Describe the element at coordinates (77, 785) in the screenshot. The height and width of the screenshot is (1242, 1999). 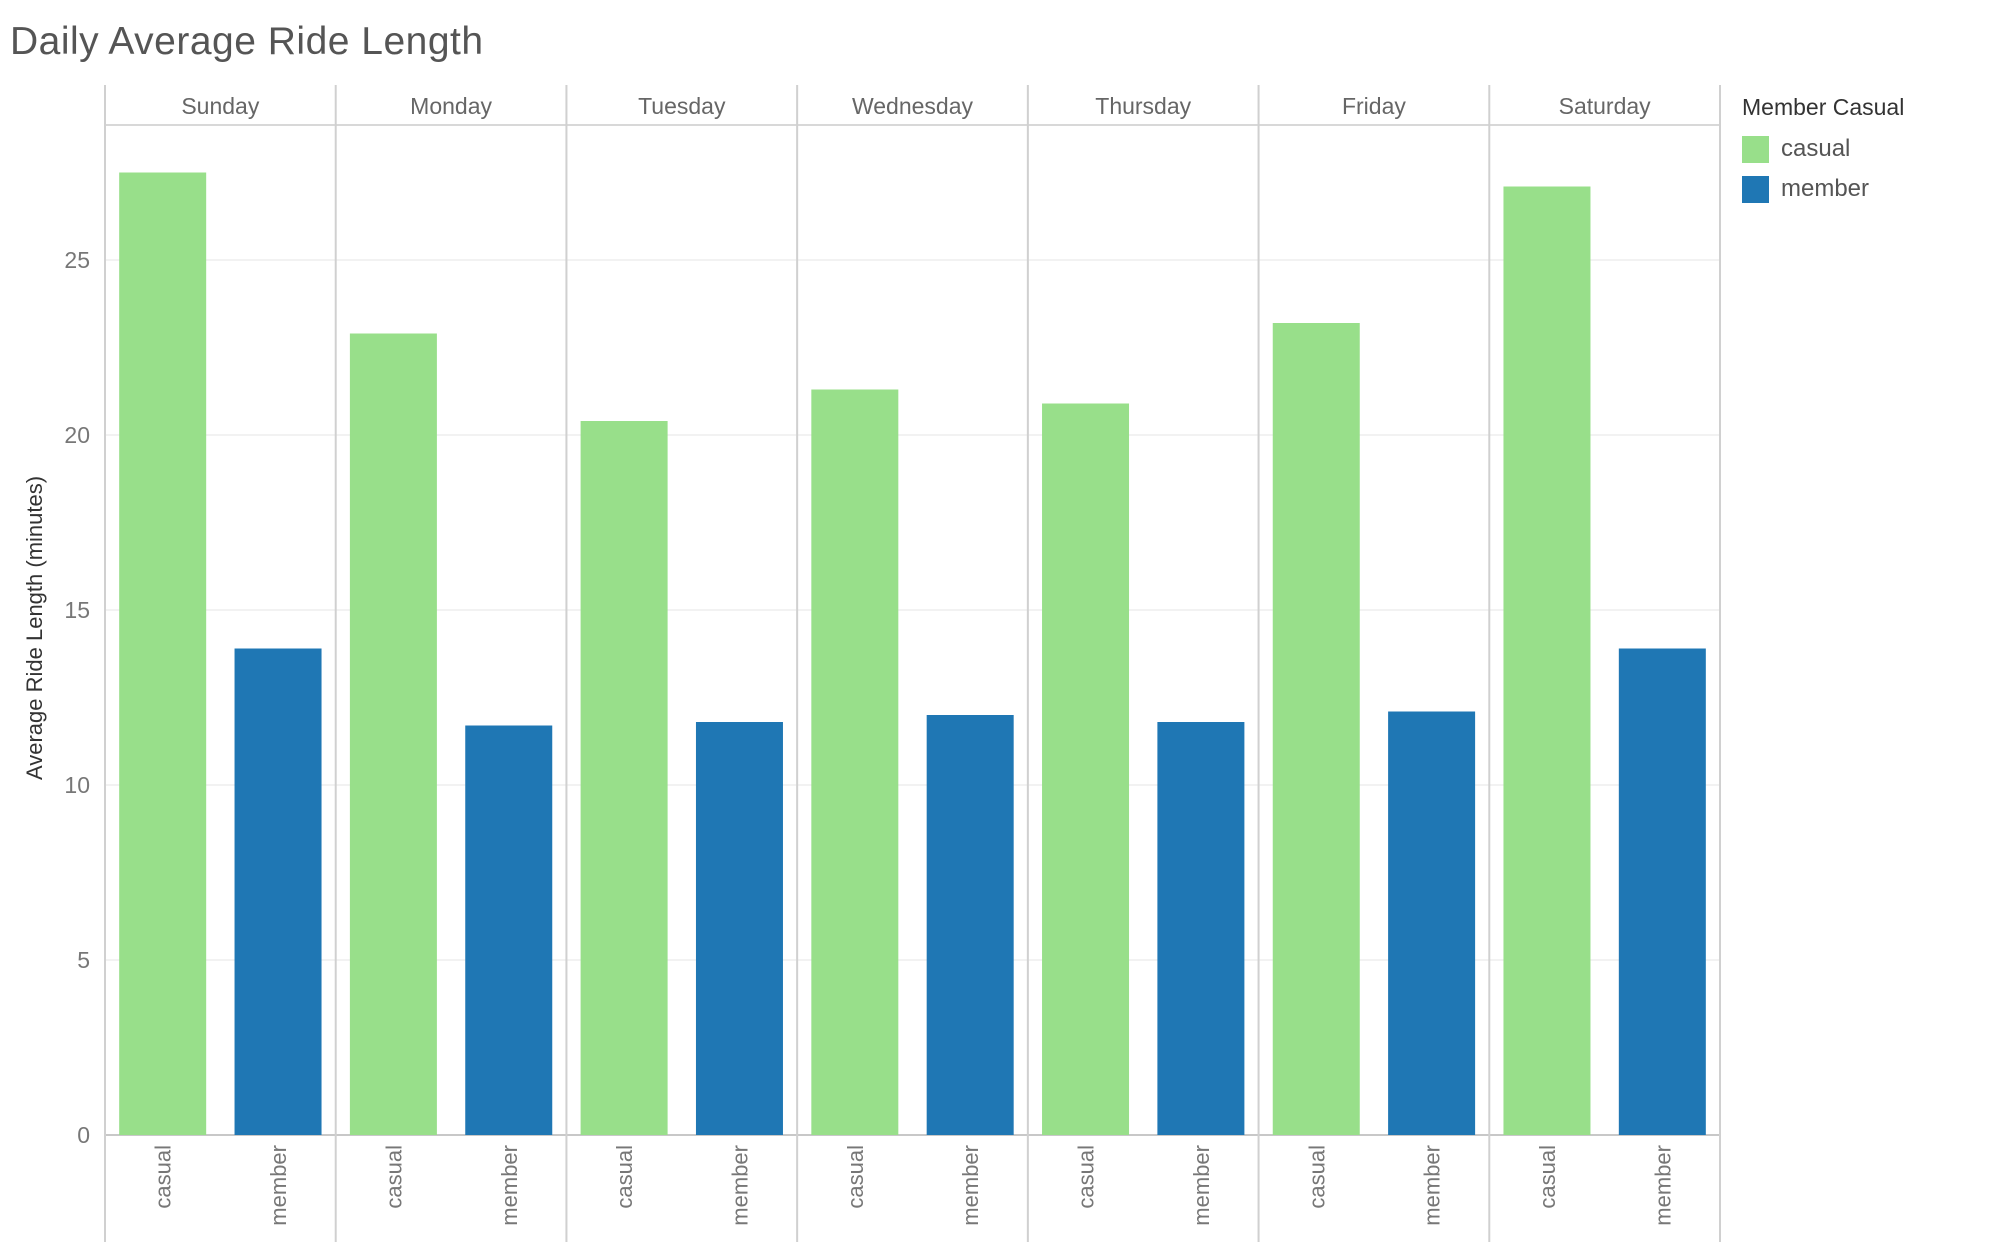
I see `y-tick-label: 10` at that location.